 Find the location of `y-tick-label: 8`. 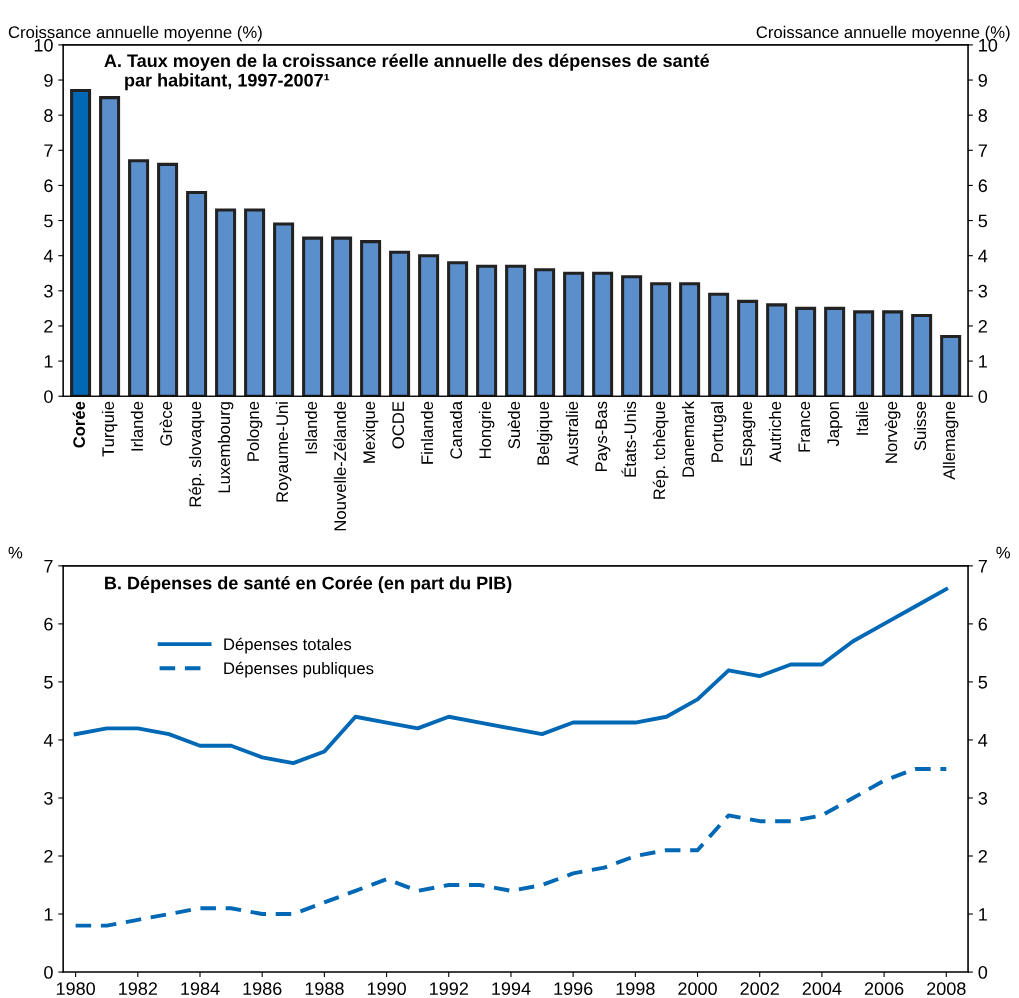

y-tick-label: 8 is located at coordinates (48, 115).